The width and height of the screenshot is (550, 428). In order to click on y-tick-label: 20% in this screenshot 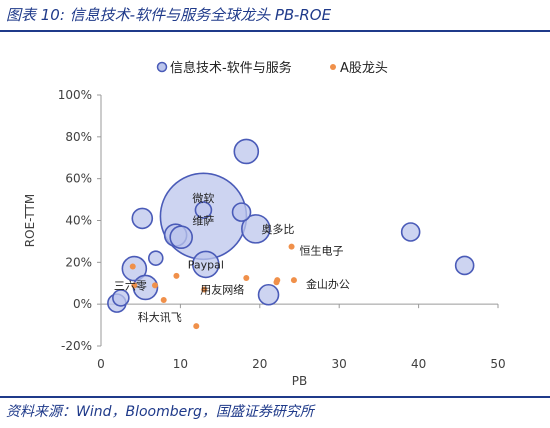, I will do `click(78, 262)`.